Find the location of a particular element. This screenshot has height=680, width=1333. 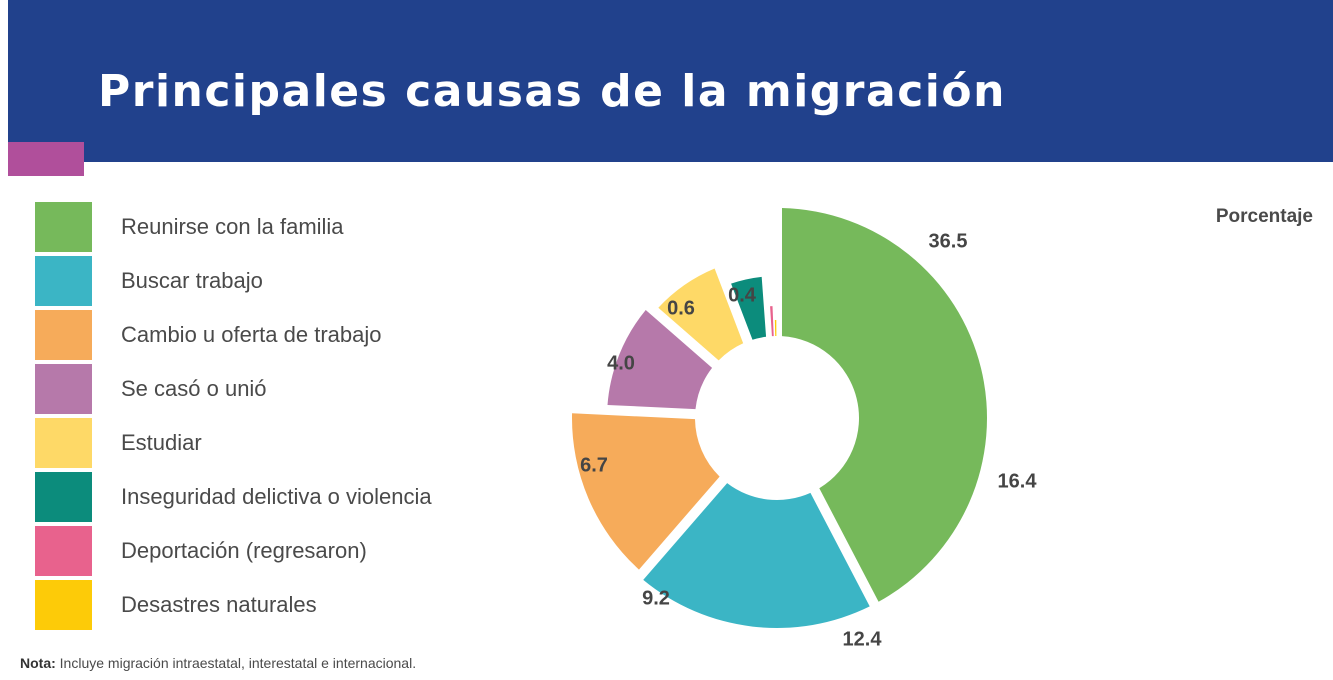

data-label: 6.7 is located at coordinates (594, 465).